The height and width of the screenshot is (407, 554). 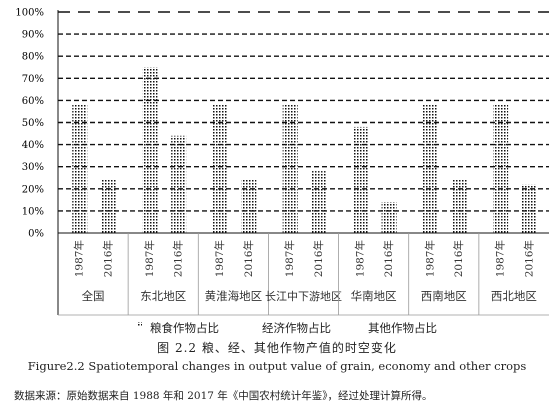 I want to click on y-tick-label: 10%, so click(x=33, y=211).